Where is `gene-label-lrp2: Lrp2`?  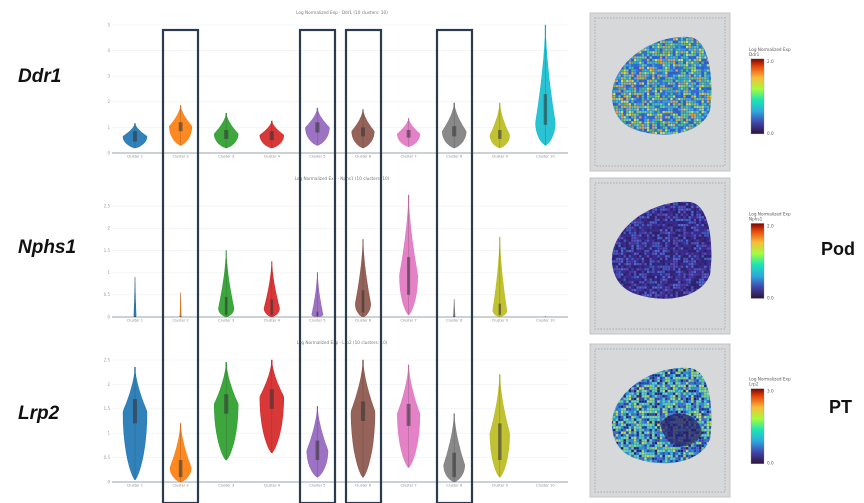 gene-label-lrp2: Lrp2 is located at coordinates (39, 413).